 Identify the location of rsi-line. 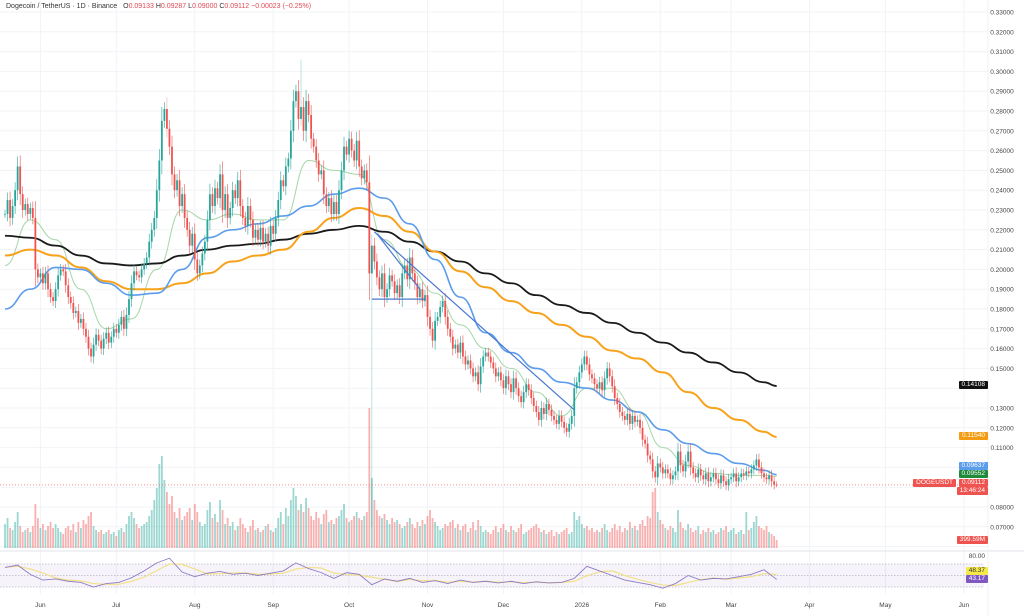
(390, 573).